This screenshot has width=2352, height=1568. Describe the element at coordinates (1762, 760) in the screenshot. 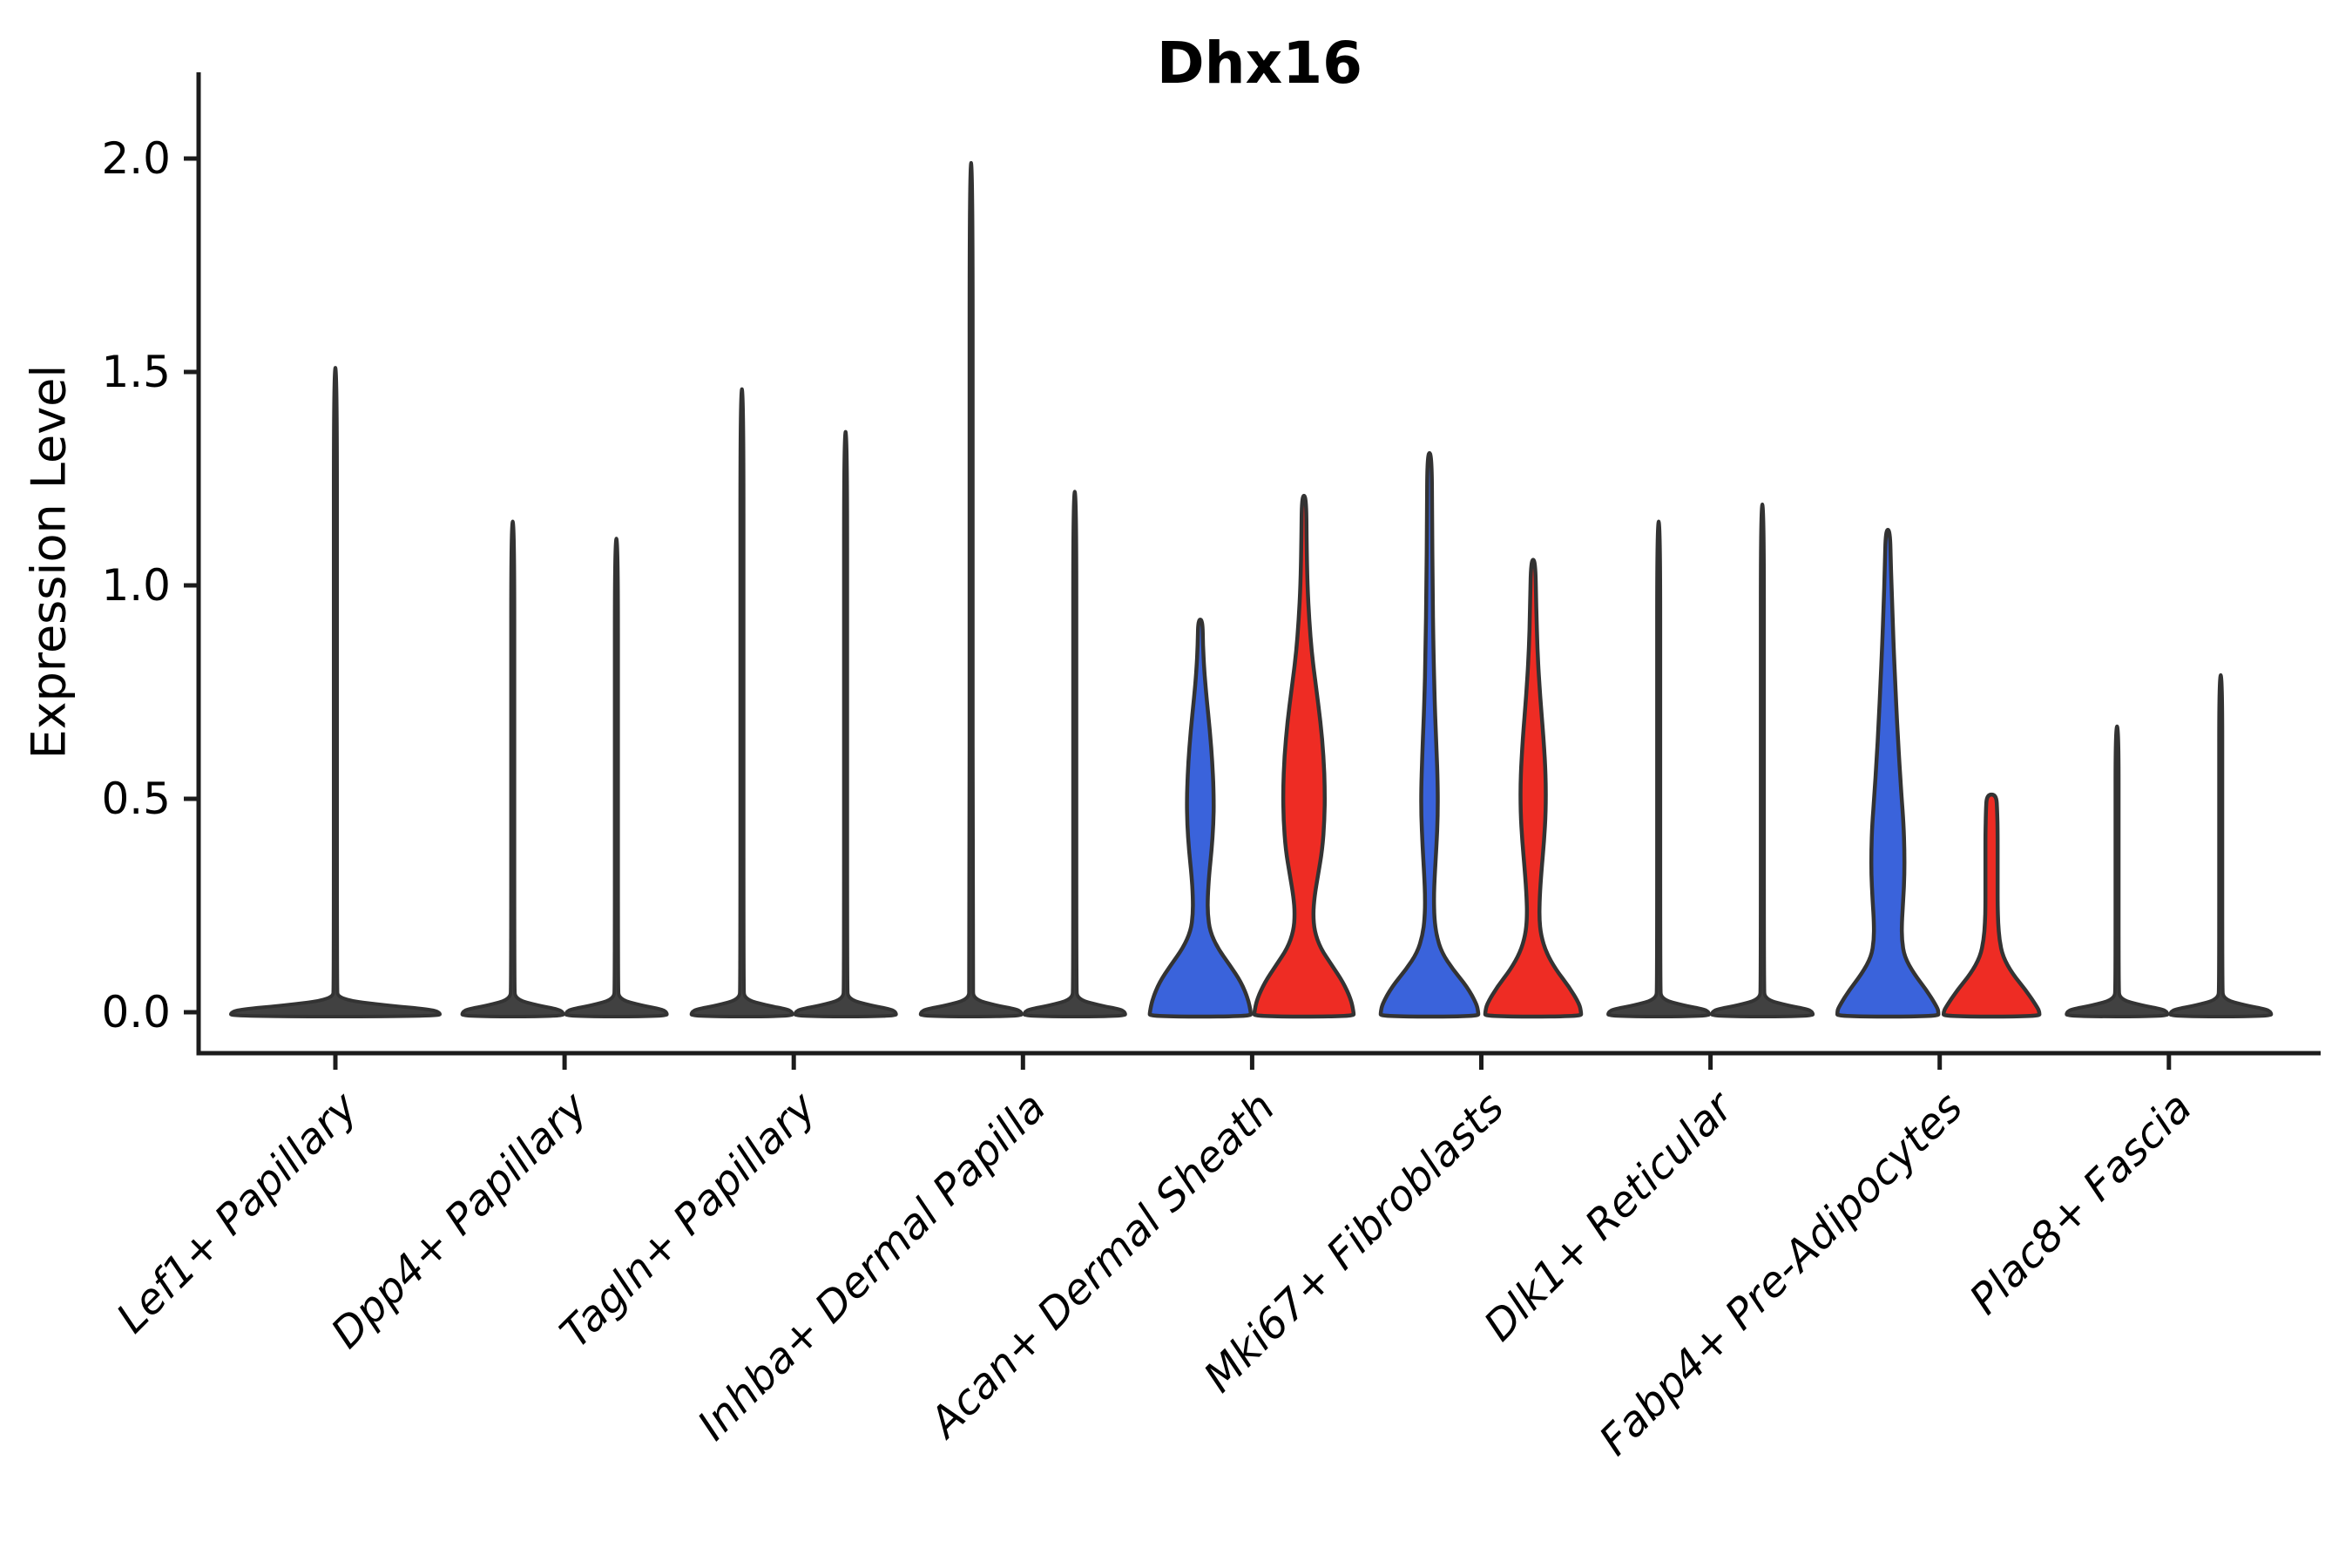

I see `violin-7-right` at that location.